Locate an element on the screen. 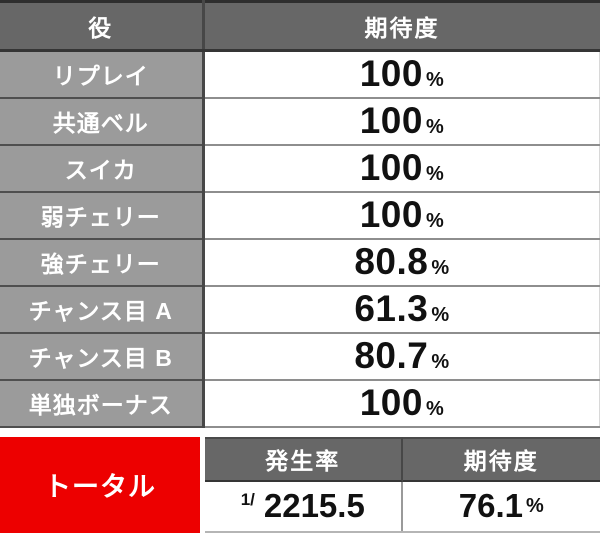  total-rate-cell: 1/ 2215.5 is located at coordinates (304, 506).